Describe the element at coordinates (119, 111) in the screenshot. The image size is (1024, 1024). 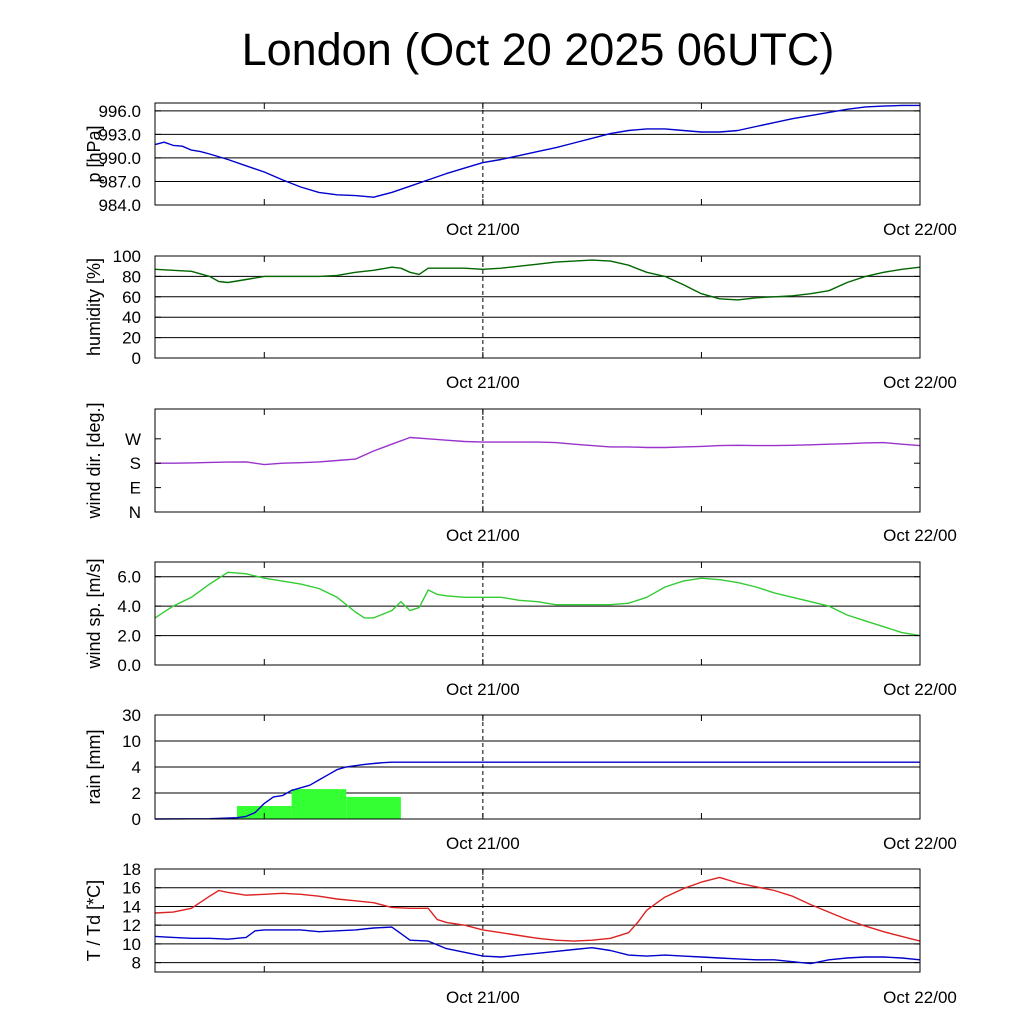
I see `y-tick-label: 996.0` at that location.